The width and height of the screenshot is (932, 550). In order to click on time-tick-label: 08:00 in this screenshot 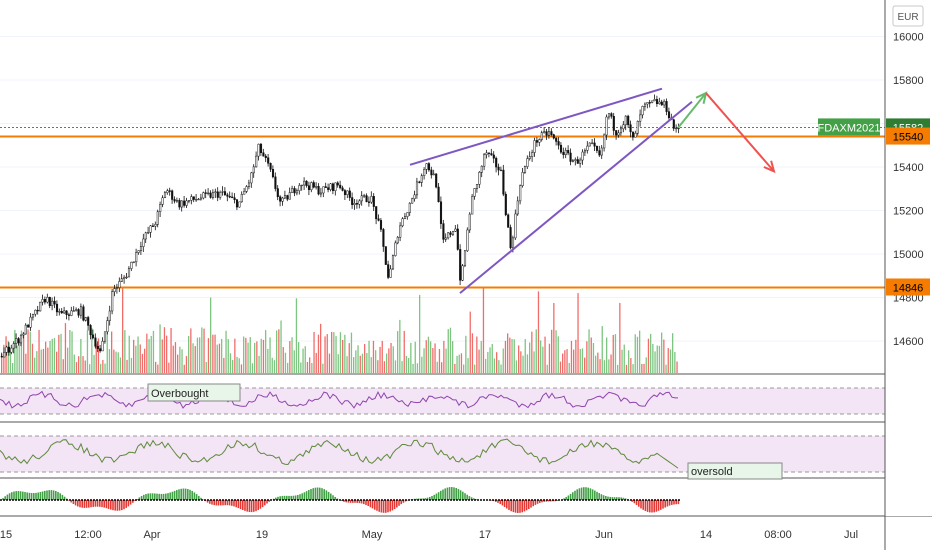, I will do `click(778, 535)`.